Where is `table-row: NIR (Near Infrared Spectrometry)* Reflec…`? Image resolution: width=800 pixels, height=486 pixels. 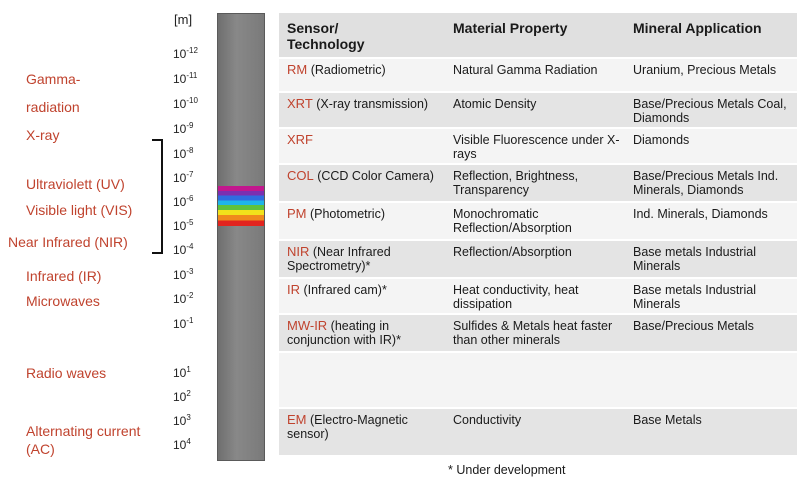 table-row: NIR (Near Infrared Spectrometry)* Reflec… is located at coordinates (538, 259).